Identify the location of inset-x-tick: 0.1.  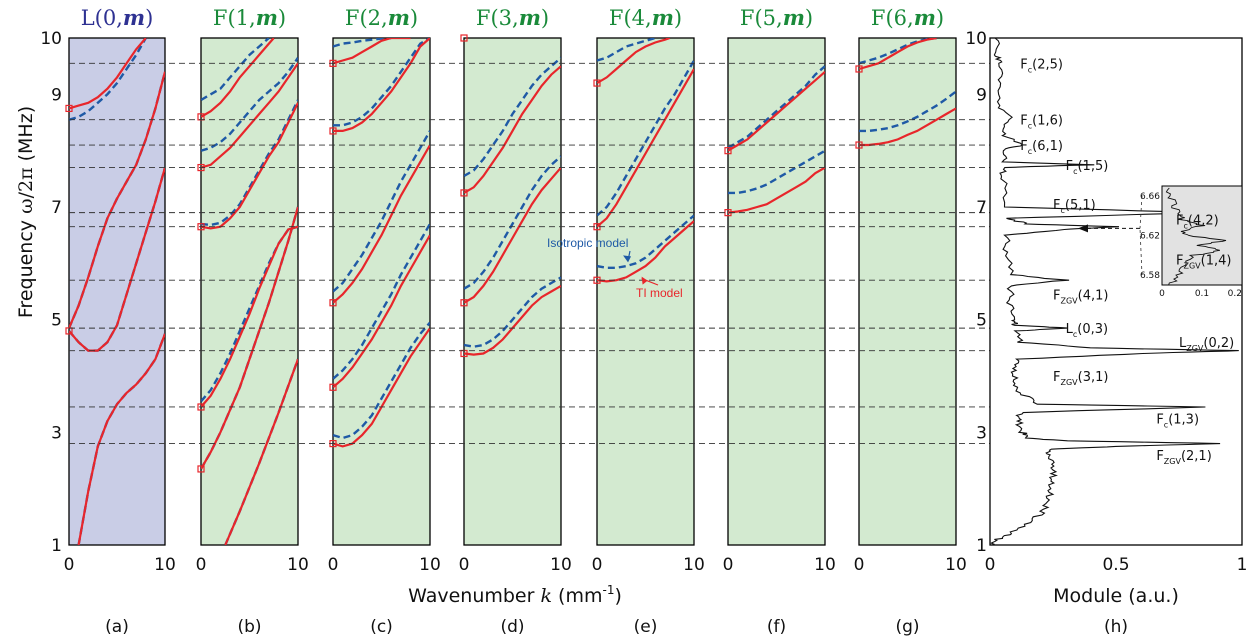
(1202, 294).